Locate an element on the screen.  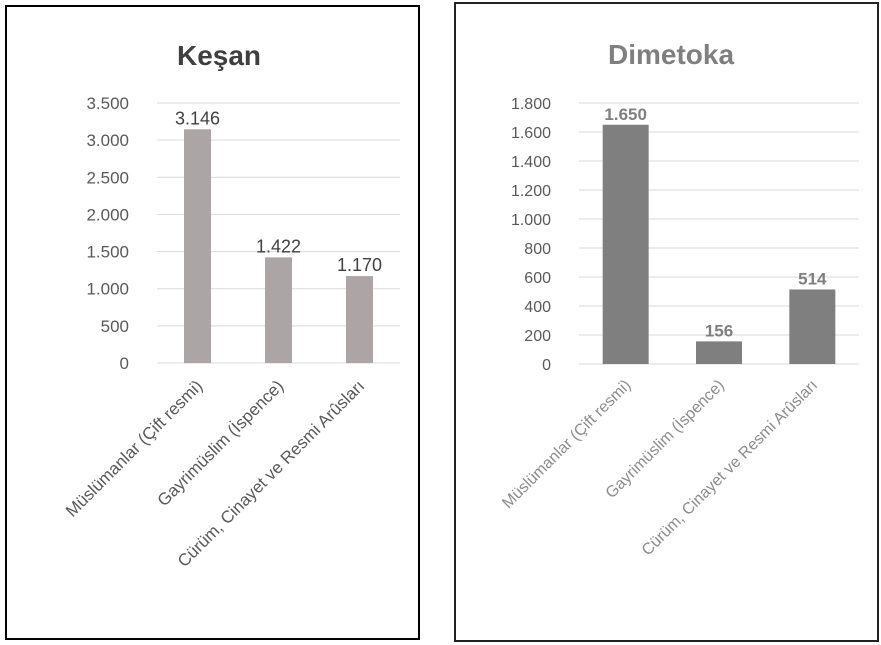
chart-title: Dimetoka is located at coordinates (671, 54).